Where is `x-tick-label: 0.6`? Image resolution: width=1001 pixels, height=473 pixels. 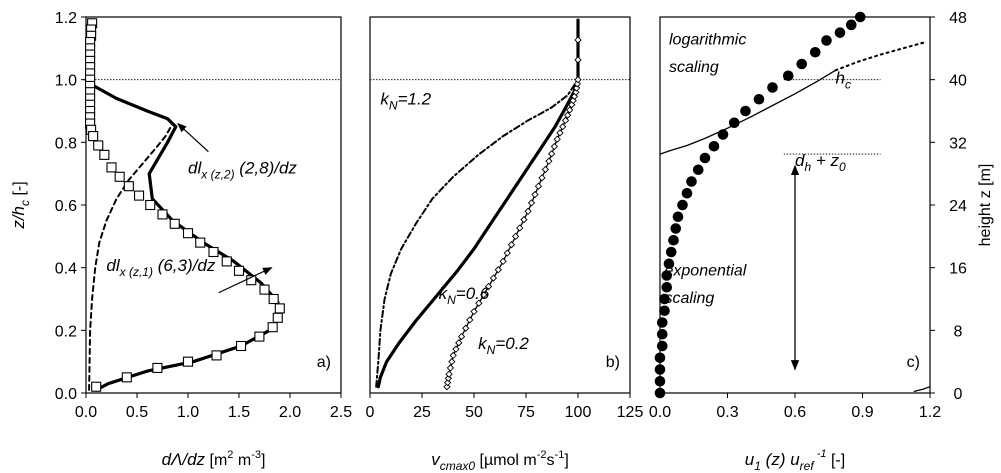
x-tick-label: 0.6 is located at coordinates (795, 412).